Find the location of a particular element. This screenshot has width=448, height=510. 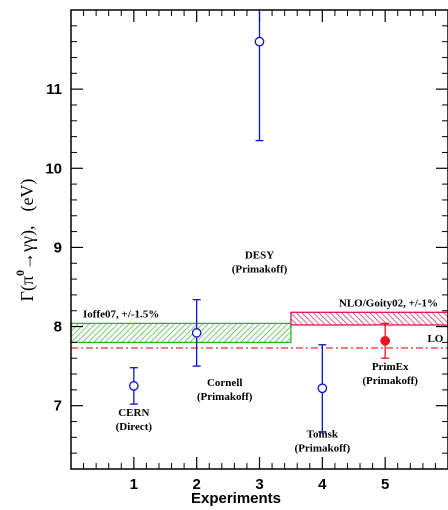

point-primex: PrimEx (Primakoff) is located at coordinates (390, 354).